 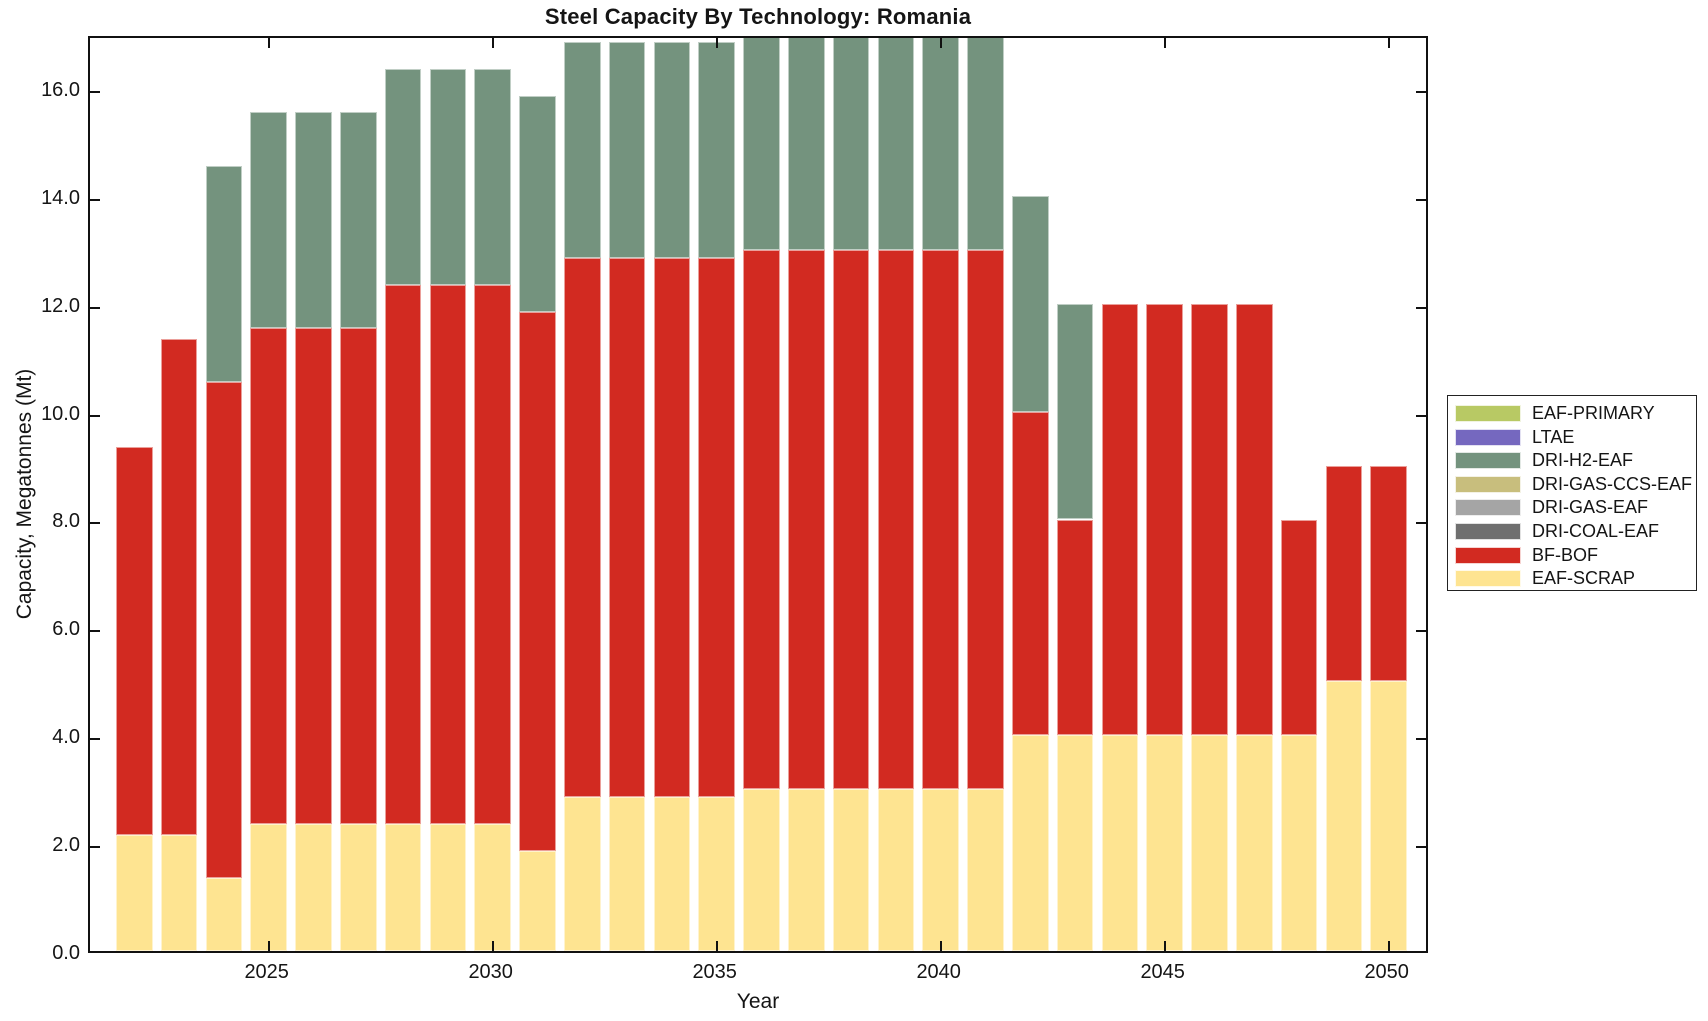 What do you see at coordinates (268, 946) in the screenshot?
I see `x-tick-bottom-2025` at bounding box center [268, 946].